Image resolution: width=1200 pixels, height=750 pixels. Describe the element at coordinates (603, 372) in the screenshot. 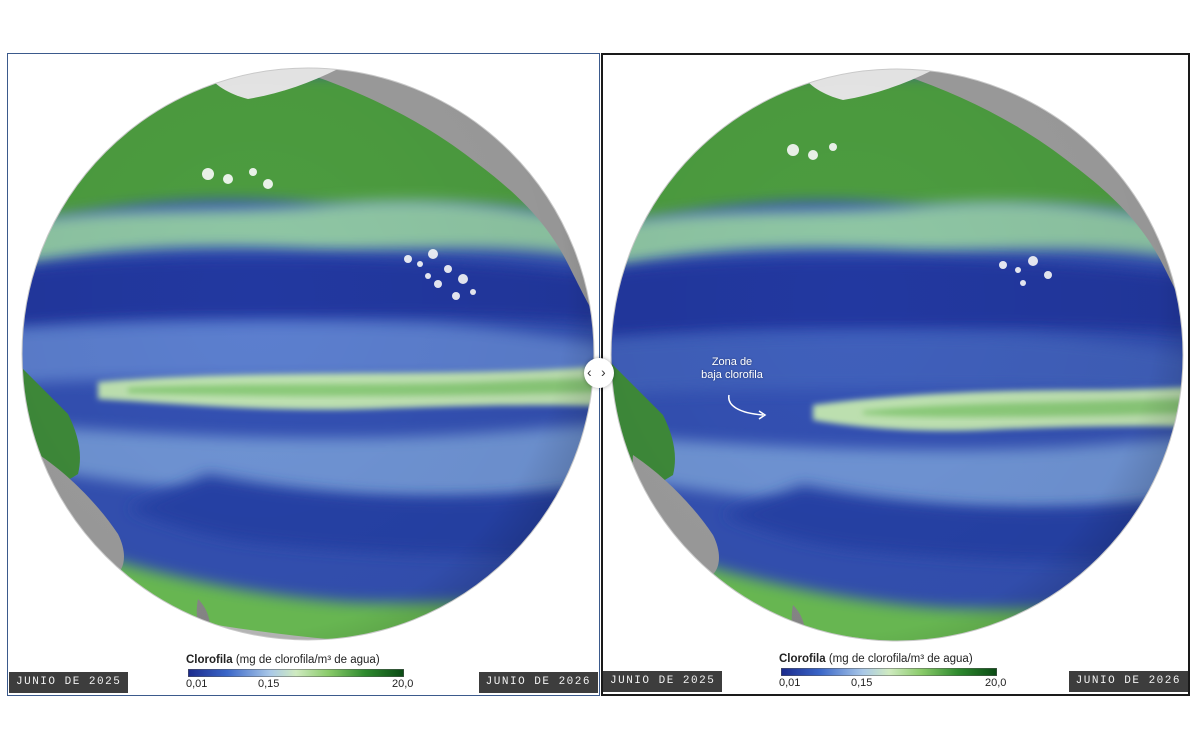

I see `chevron-right-icon: ›` at that location.